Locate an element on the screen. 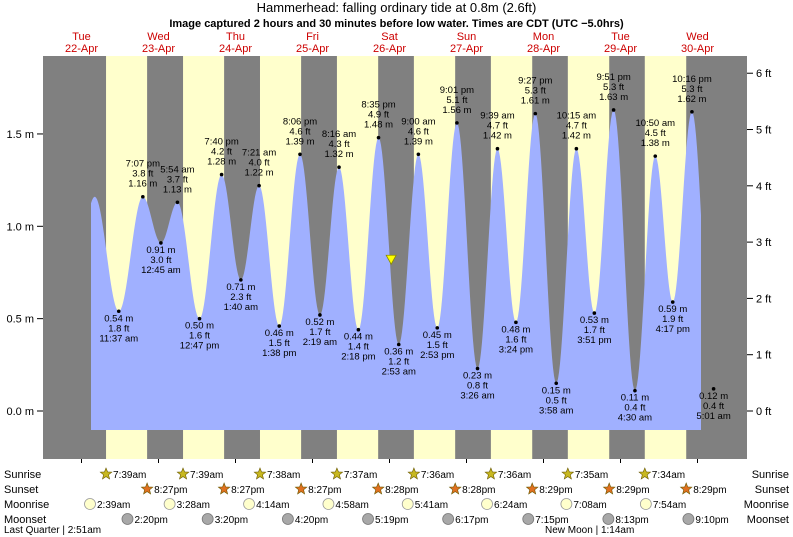 This screenshot has height=537, width=793. high-tide-label-9-1: 4.6 ft is located at coordinates (299, 131).